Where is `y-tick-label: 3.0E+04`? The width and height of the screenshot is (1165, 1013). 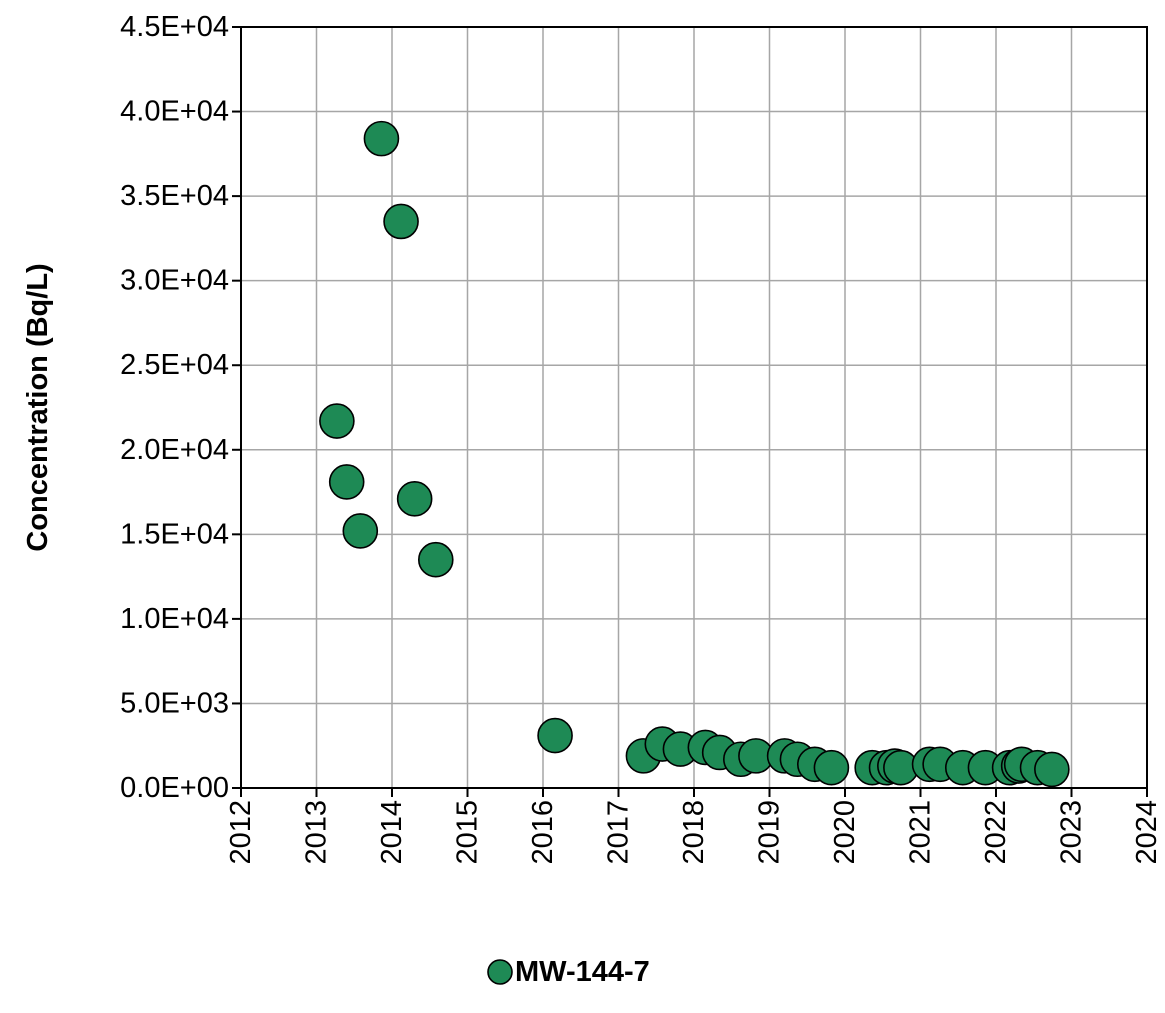 y-tick-label: 3.0E+04 is located at coordinates (174, 281).